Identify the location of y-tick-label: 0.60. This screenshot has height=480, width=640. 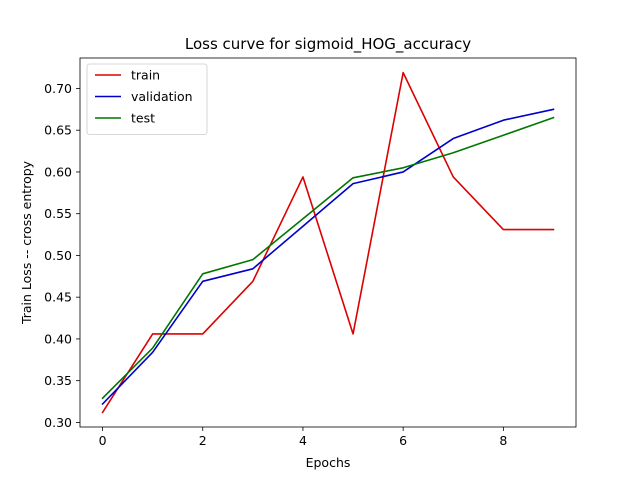
(58, 171).